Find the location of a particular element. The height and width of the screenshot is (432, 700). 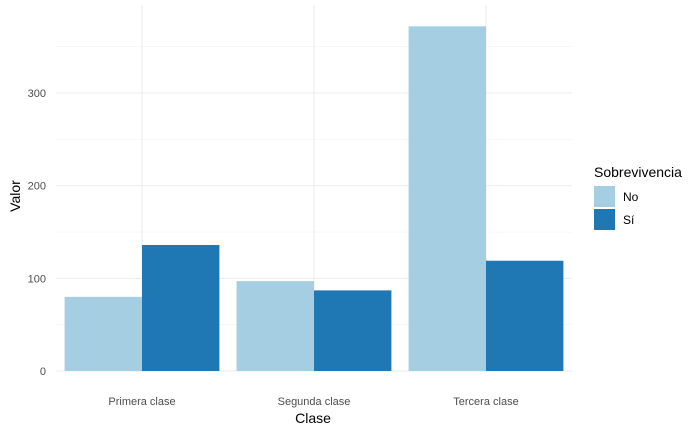

y-tick-label: 0 is located at coordinates (43, 372).